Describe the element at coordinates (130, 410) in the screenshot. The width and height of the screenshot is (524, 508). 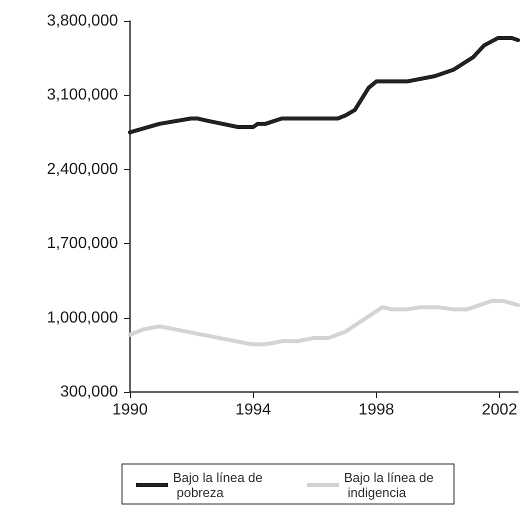
I see `x-tick-label: 1990` at that location.